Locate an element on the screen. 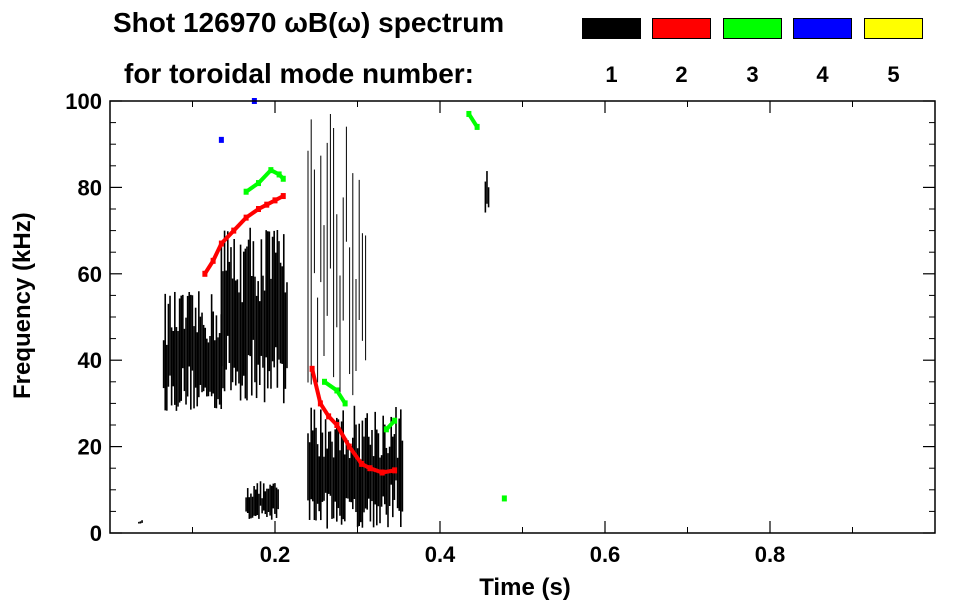 The image size is (963, 615). legend-label-mode2: 2 is located at coordinates (681, 74).